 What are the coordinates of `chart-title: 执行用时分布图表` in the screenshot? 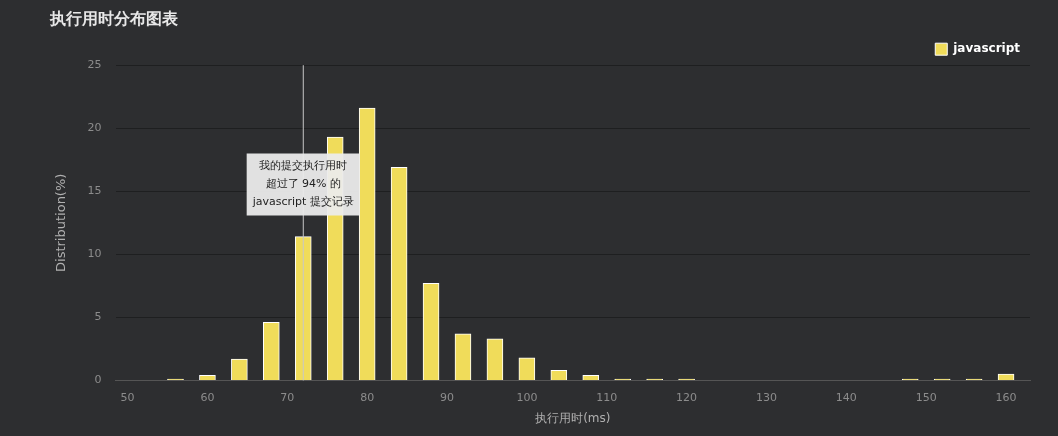 It's located at (114, 18).